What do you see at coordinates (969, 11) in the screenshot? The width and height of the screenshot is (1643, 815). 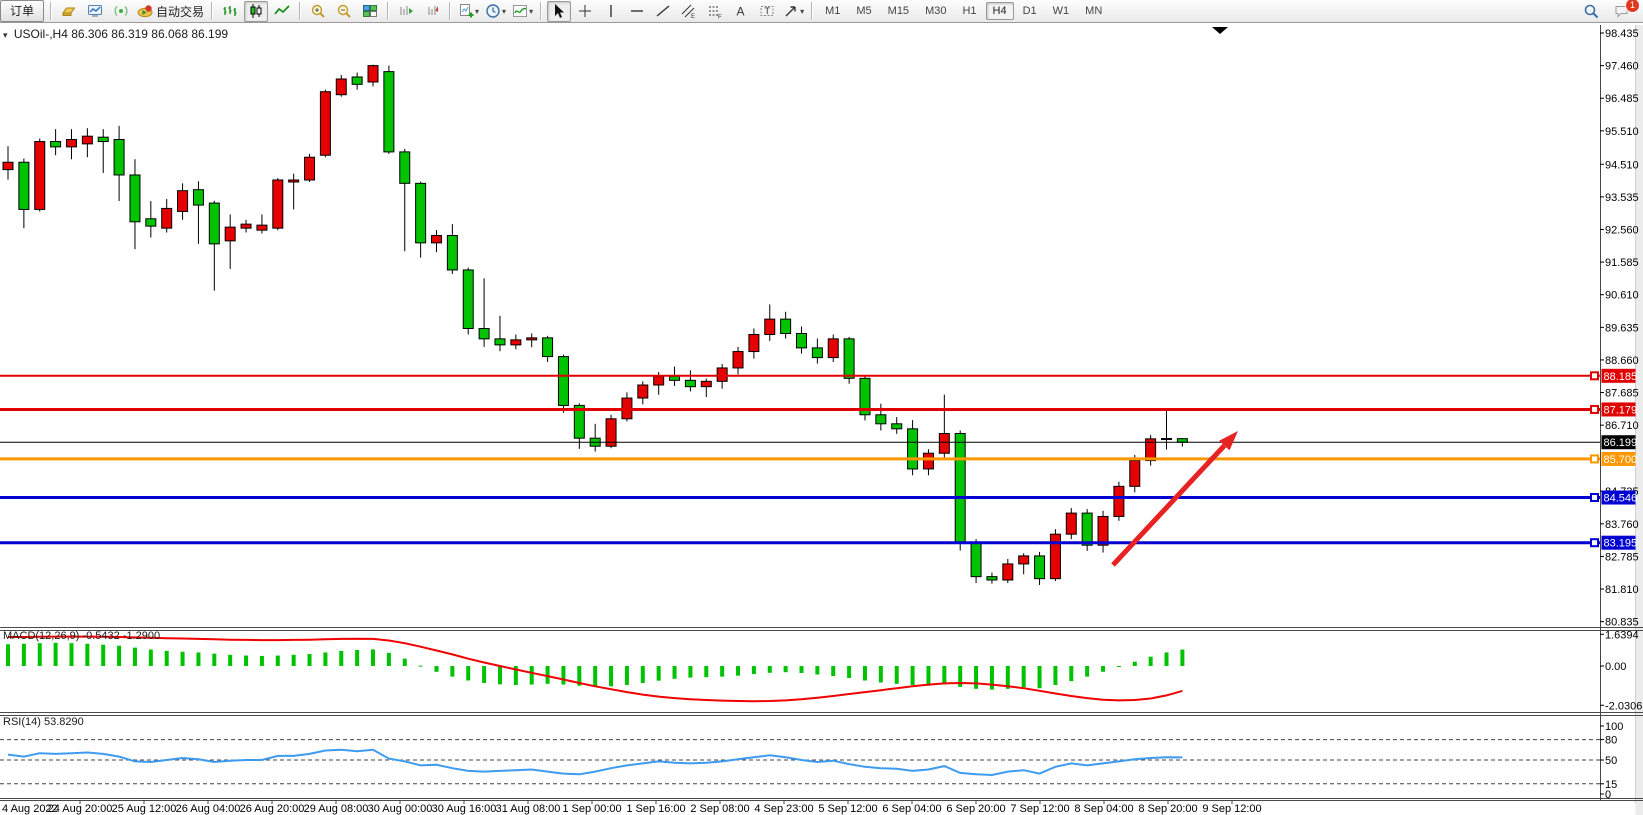 I see `timeframe-button-h1: H1` at bounding box center [969, 11].